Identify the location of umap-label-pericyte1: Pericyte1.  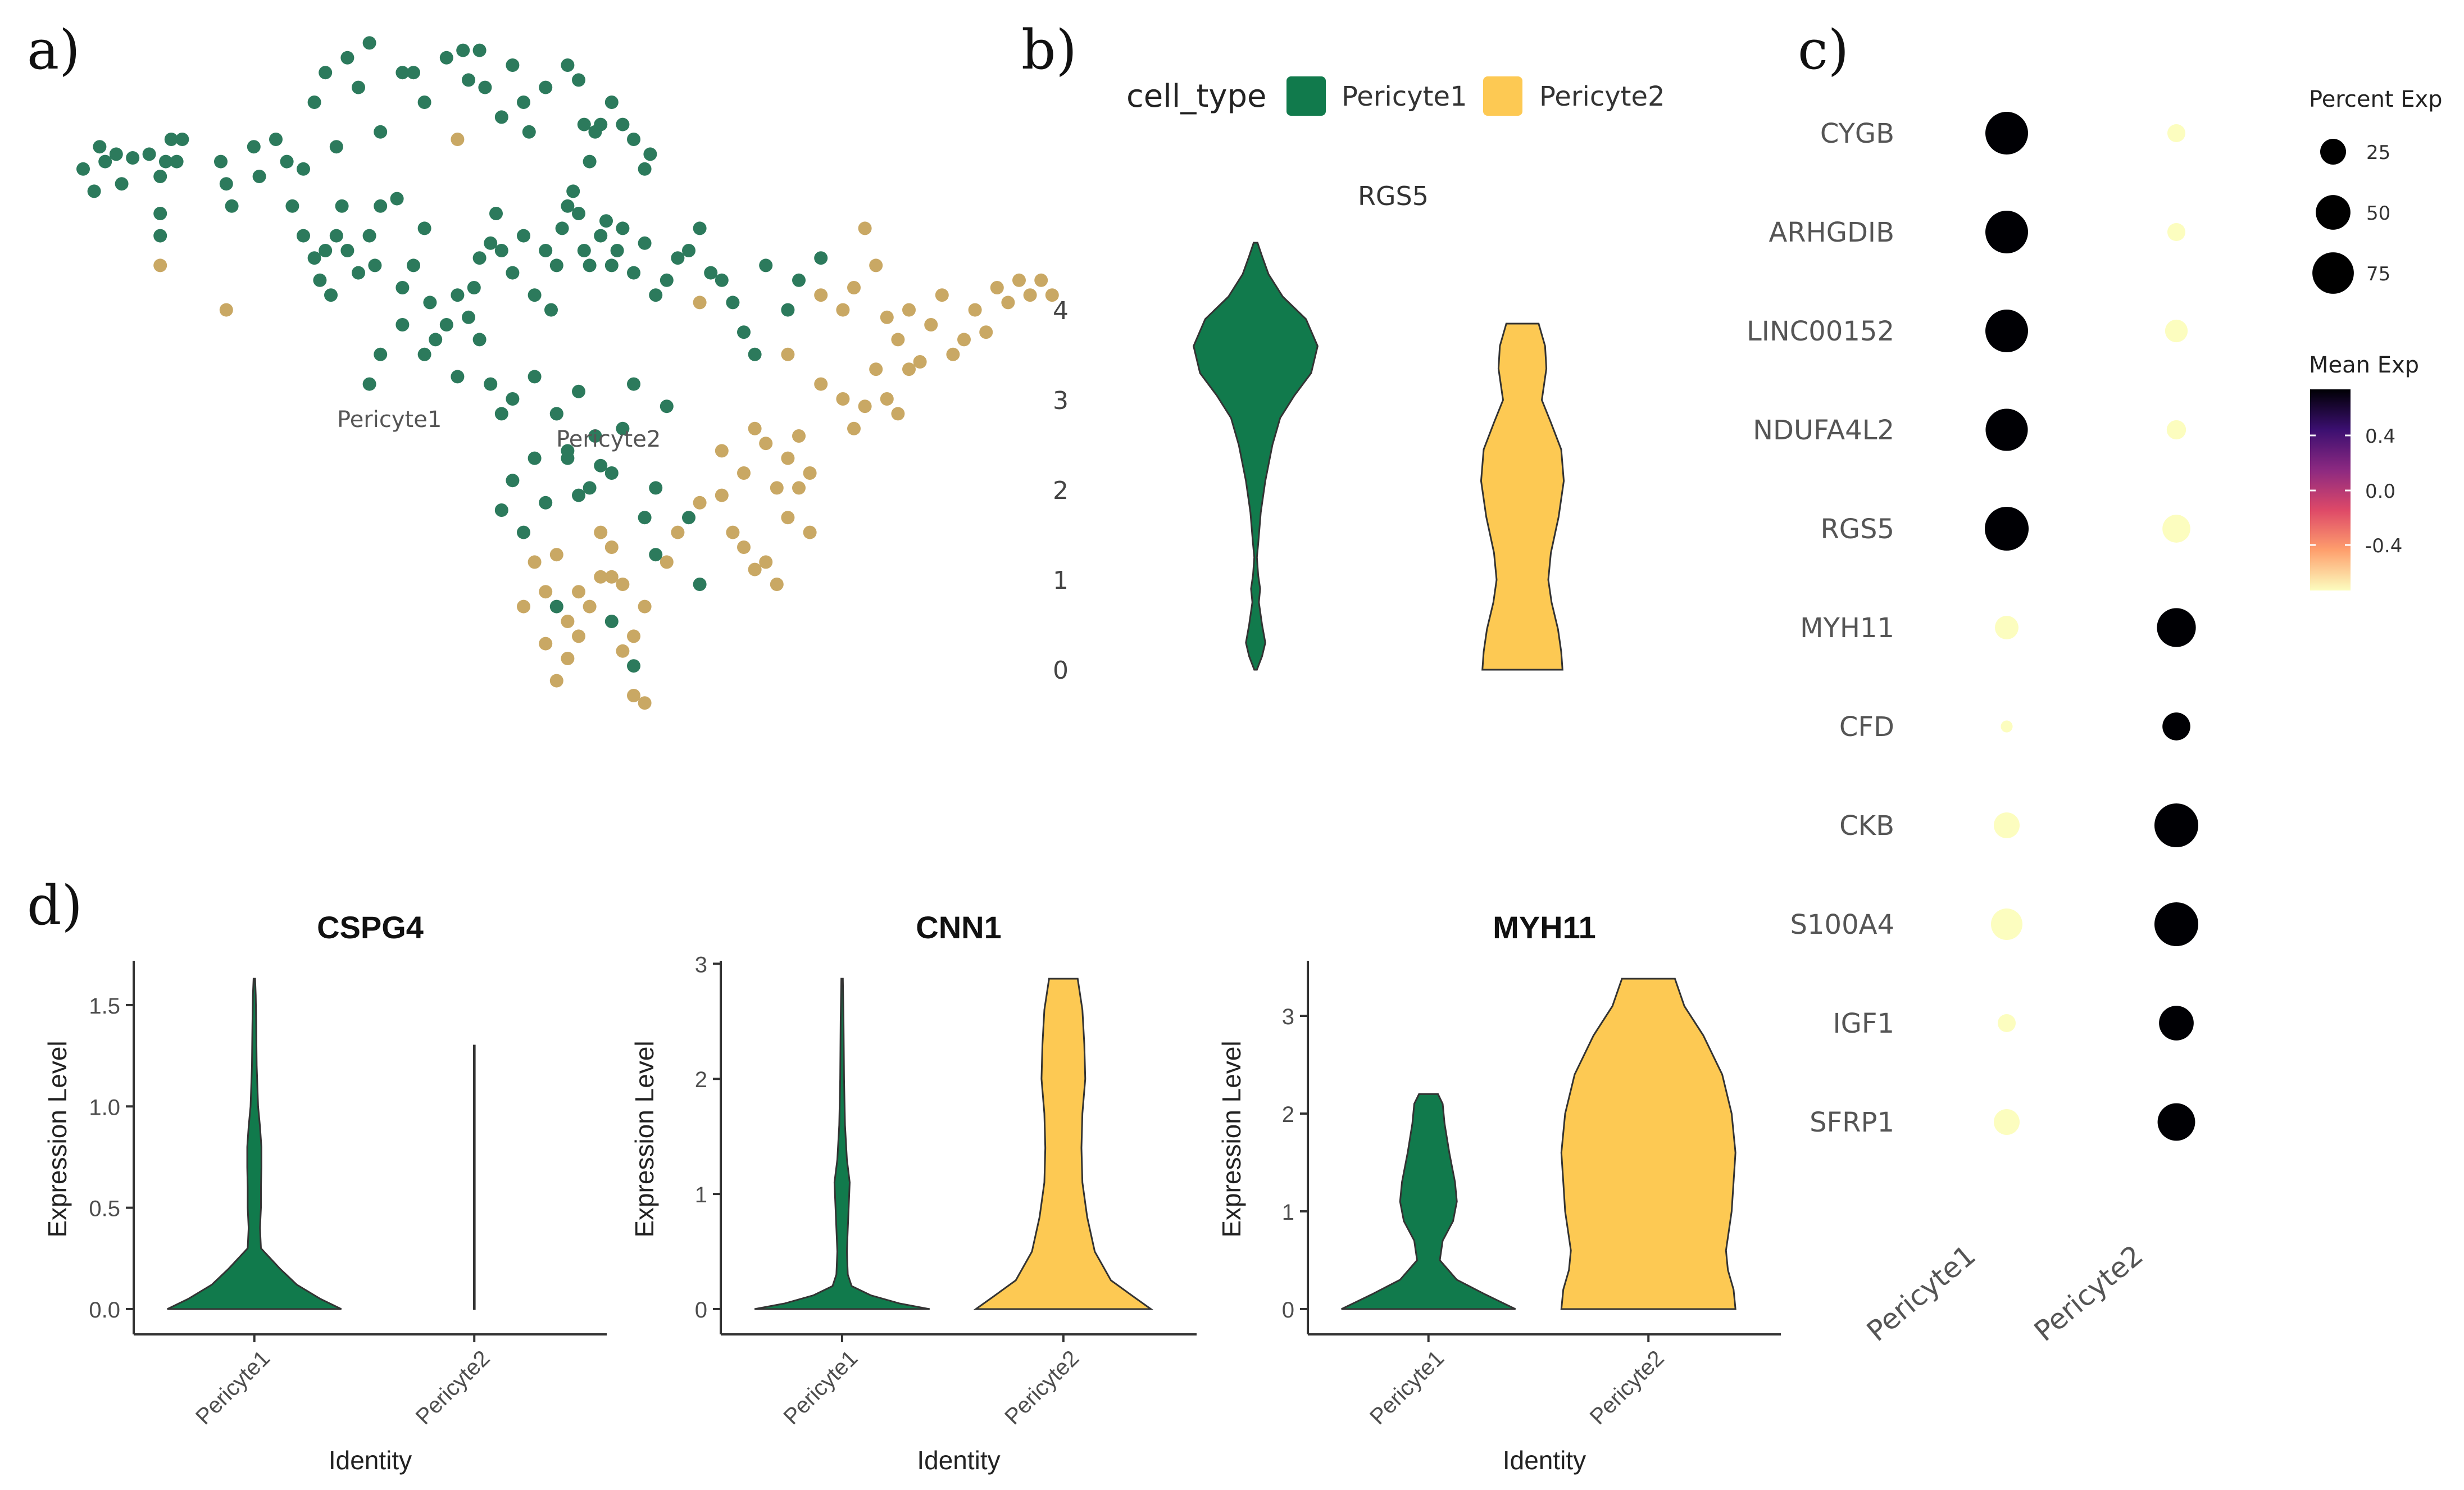
(389, 420).